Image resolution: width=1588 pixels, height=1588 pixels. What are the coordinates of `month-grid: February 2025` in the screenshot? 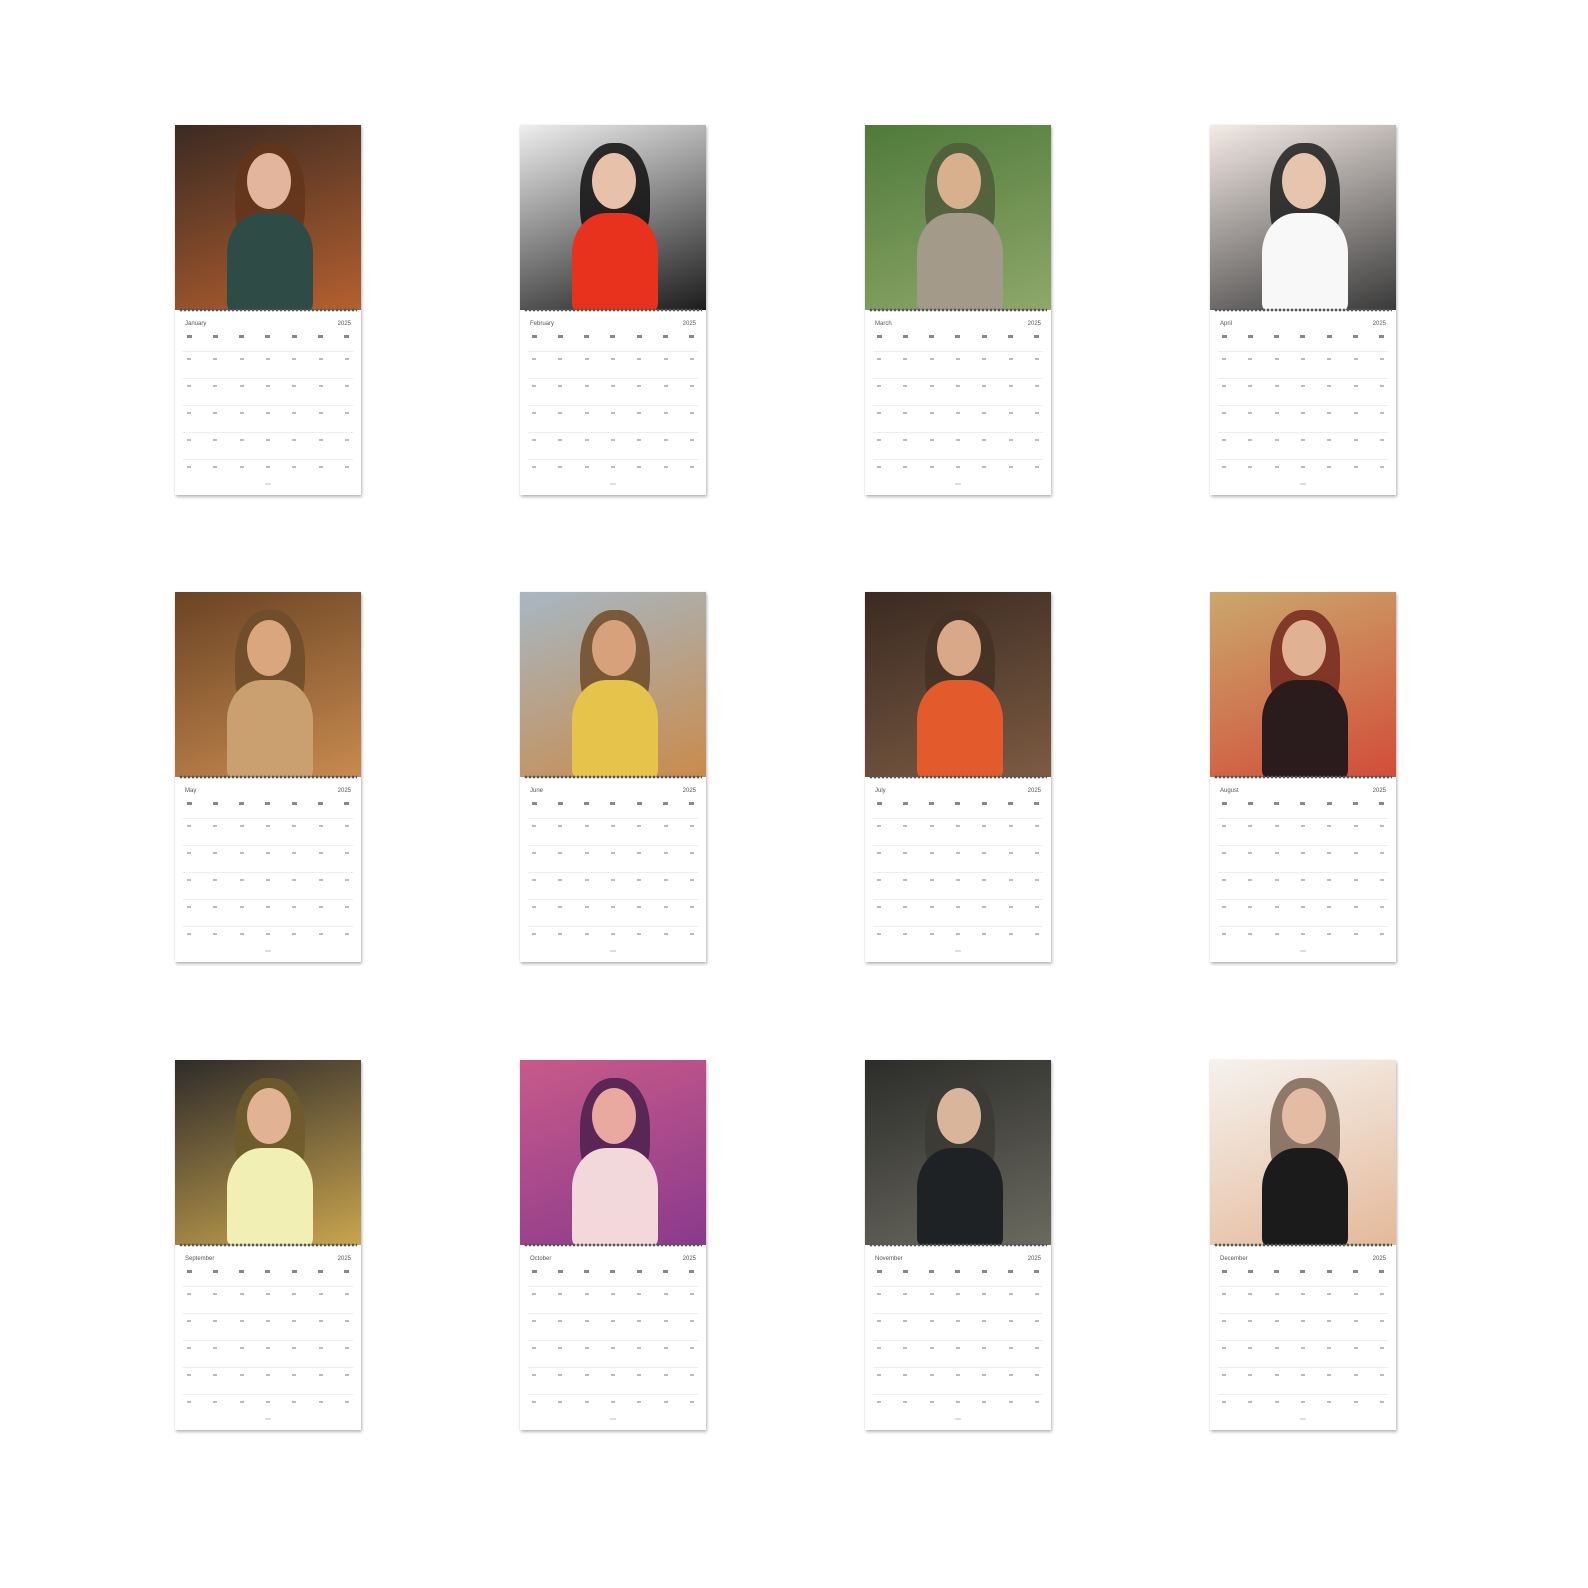 It's located at (613, 405).